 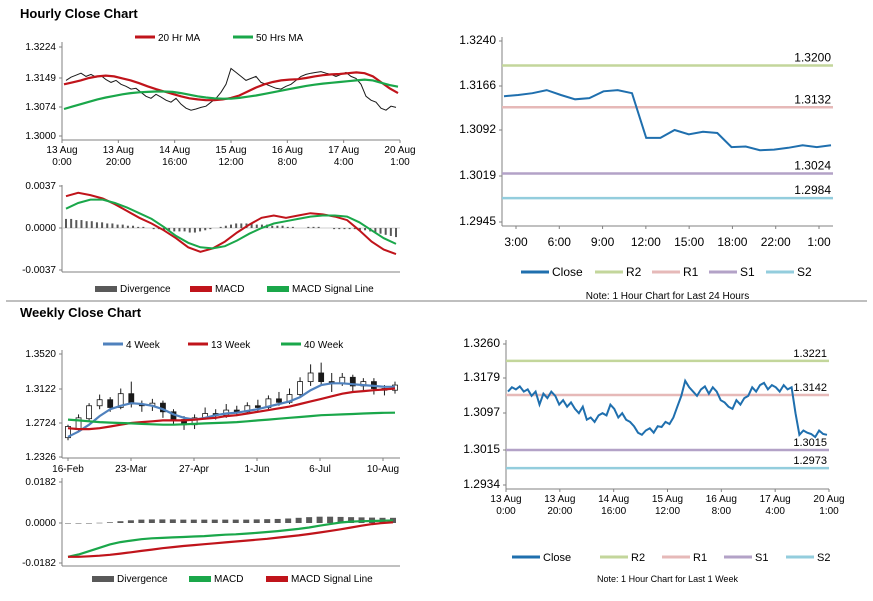 I want to click on weekly-macd-legend-label: MACD, so click(x=228, y=579).